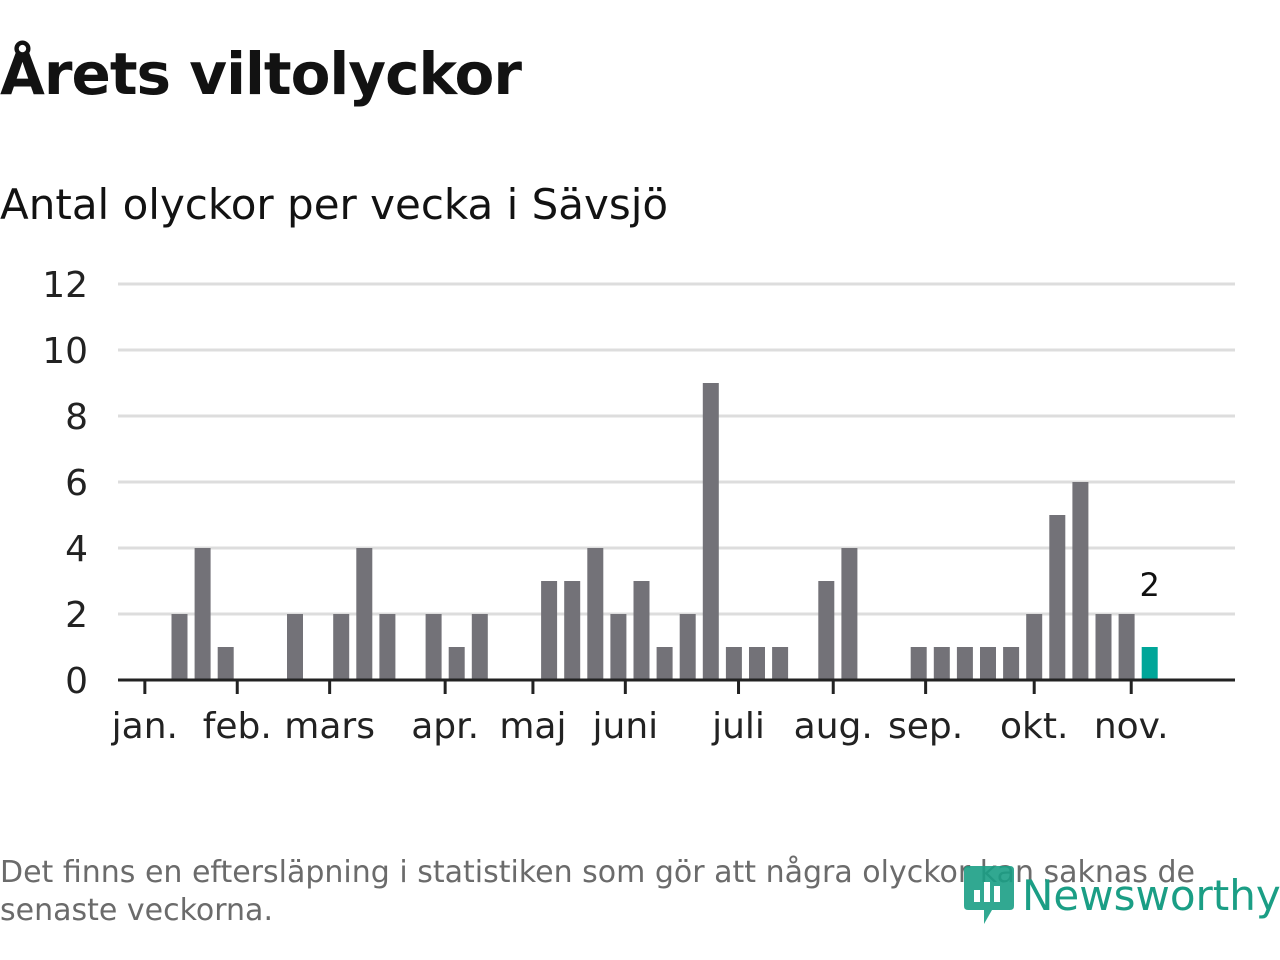  I want to click on chart-title: Årets viltolyckor, so click(261, 74).